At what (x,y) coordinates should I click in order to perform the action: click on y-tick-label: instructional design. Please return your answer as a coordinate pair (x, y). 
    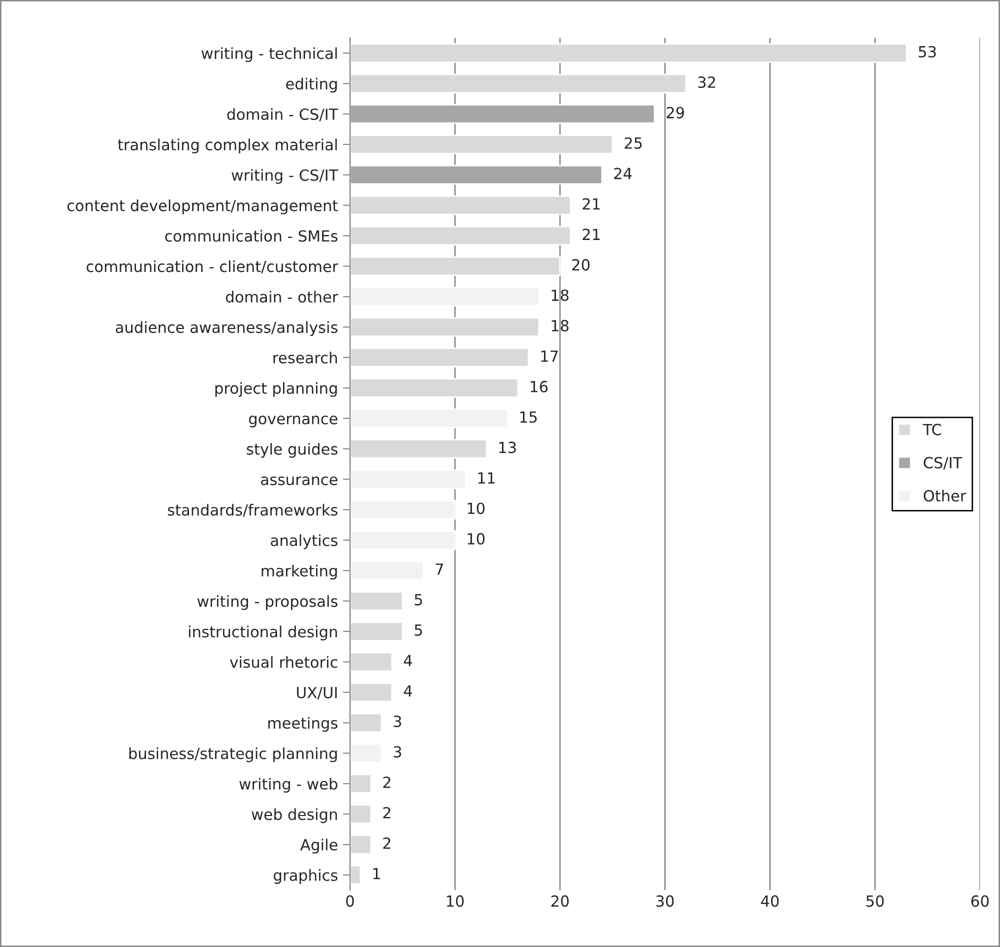
    Looking at the image, I should click on (262, 633).